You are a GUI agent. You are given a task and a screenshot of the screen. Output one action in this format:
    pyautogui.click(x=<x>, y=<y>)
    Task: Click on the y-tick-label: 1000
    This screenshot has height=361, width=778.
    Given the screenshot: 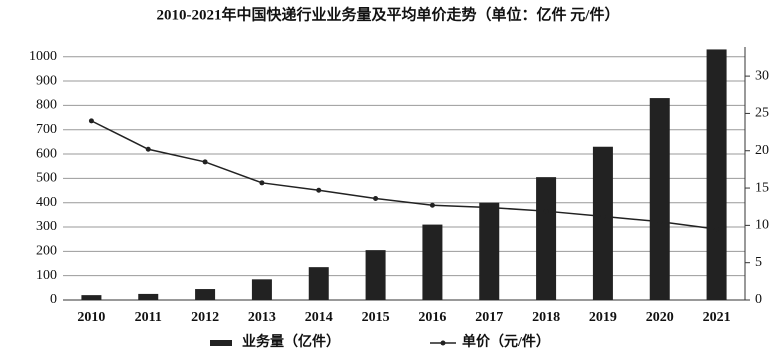 What is the action you would take?
    pyautogui.click(x=43, y=56)
    